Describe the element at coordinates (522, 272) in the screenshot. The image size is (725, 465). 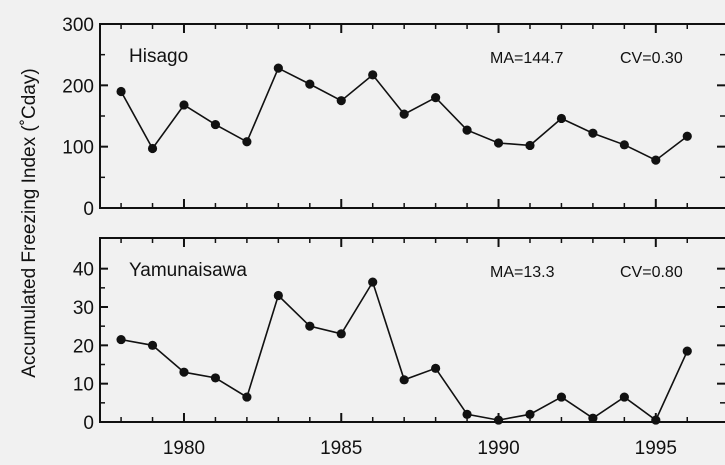
I see `ma-value: MA=13.3` at that location.